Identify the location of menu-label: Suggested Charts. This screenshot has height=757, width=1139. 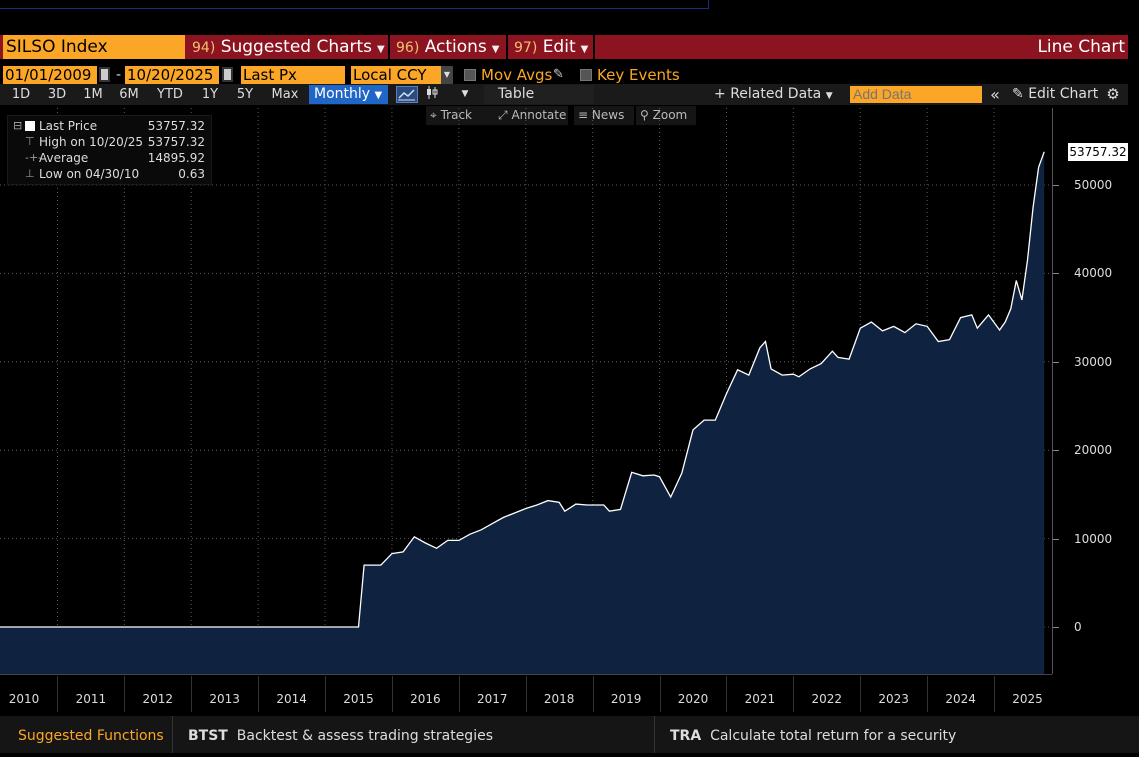
(296, 47).